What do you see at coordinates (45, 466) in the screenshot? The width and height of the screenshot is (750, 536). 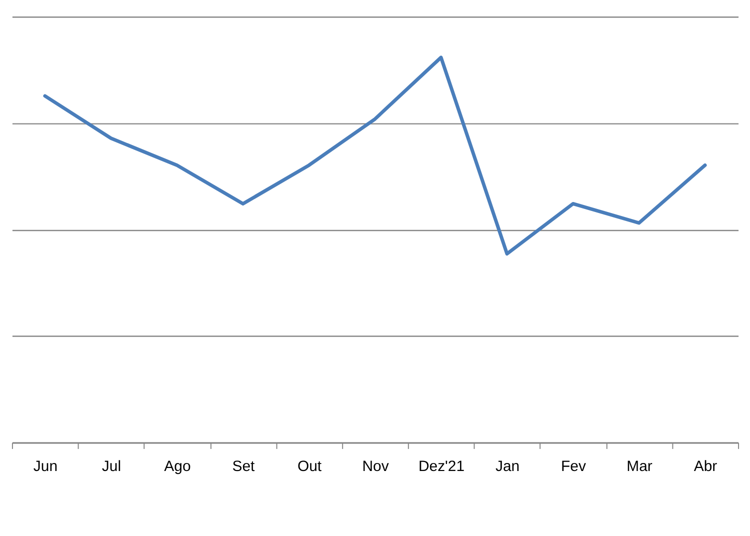 I see `x-tick-label: Jun` at bounding box center [45, 466].